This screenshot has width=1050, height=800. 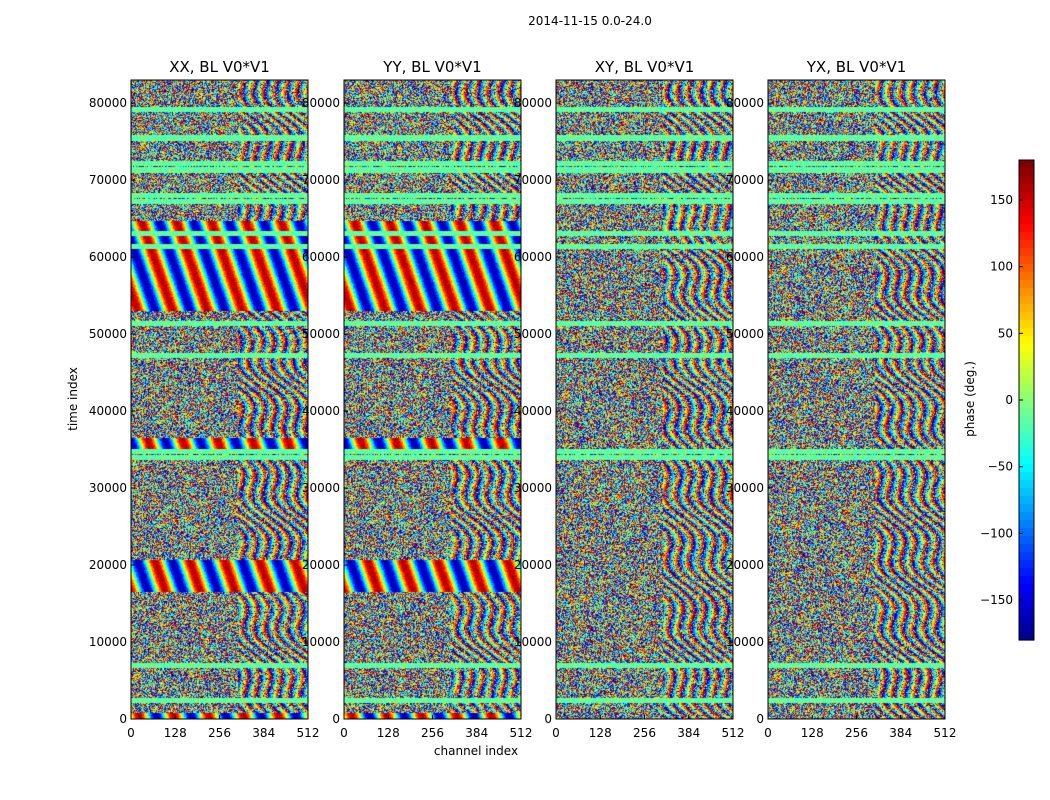 I want to click on colorbar-tick-label: −50, so click(x=1000, y=467).